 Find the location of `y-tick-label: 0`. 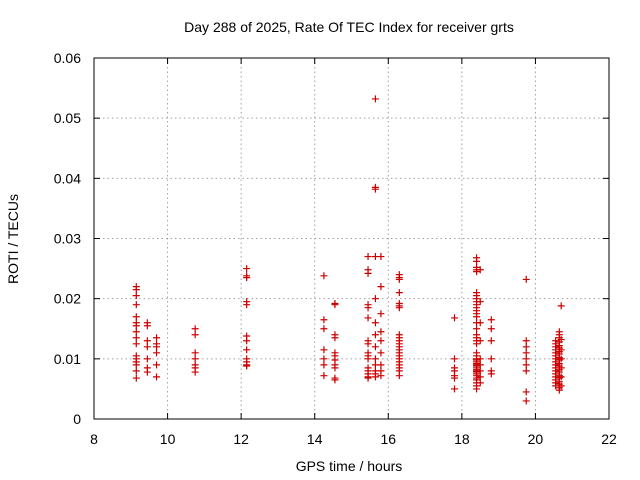

y-tick-label: 0 is located at coordinates (77, 419).